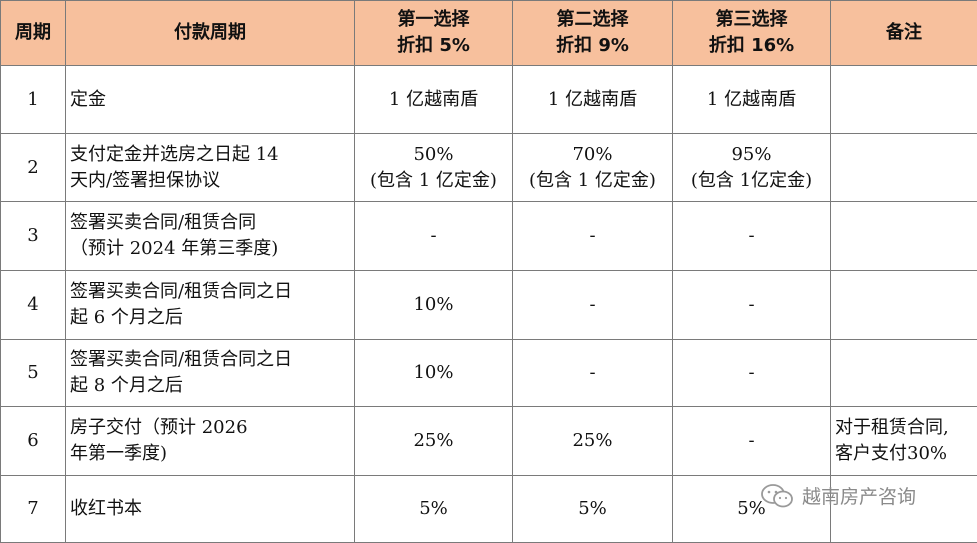 This screenshot has height=543, width=977. What do you see at coordinates (433, 20) in the screenshot?
I see `header-option-1-title: 第一选择` at bounding box center [433, 20].